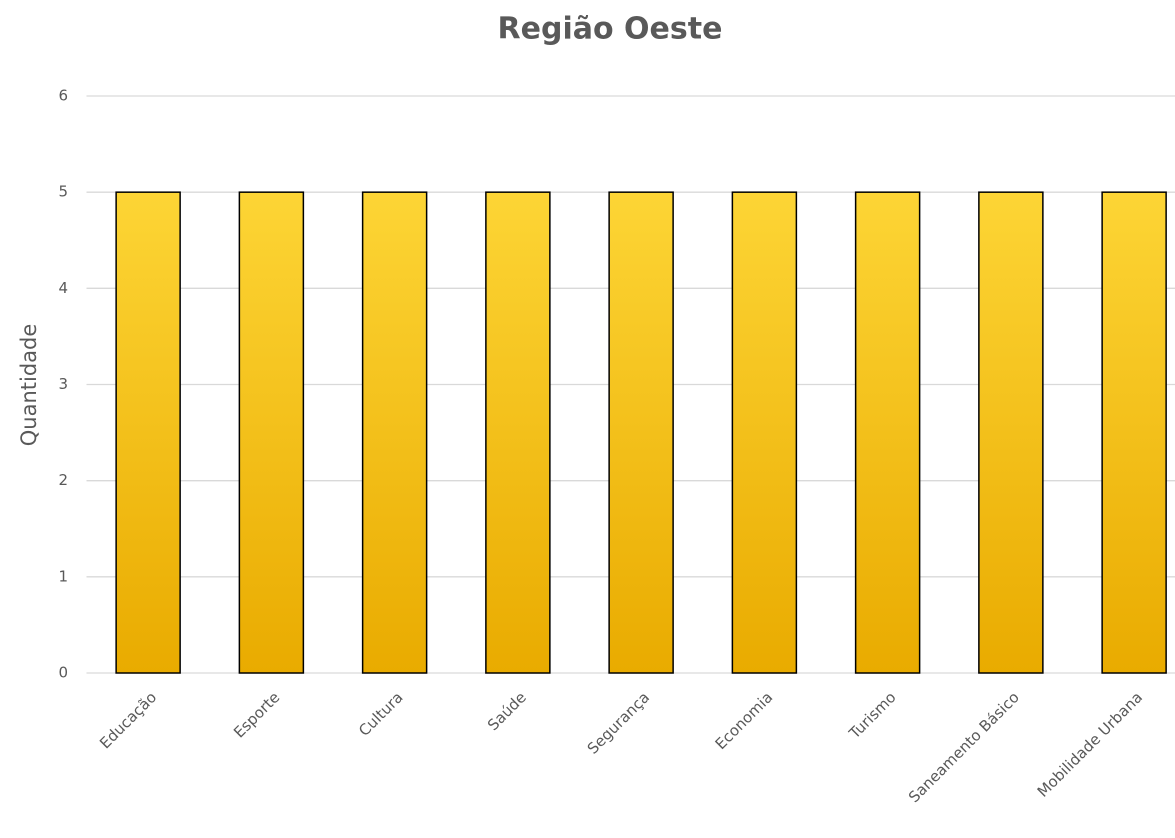 The image size is (1175, 838). Describe the element at coordinates (128, 720) in the screenshot. I see `x-tick-label: Educação` at that location.